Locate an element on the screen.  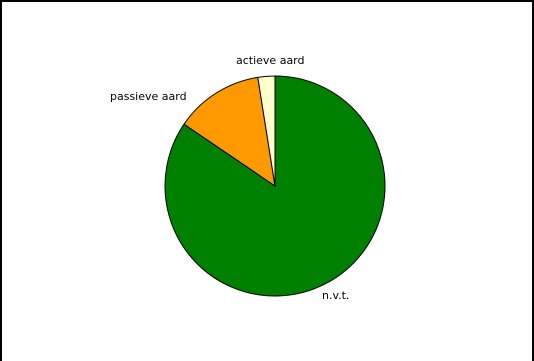
frame-border-top is located at coordinates (267, 1).